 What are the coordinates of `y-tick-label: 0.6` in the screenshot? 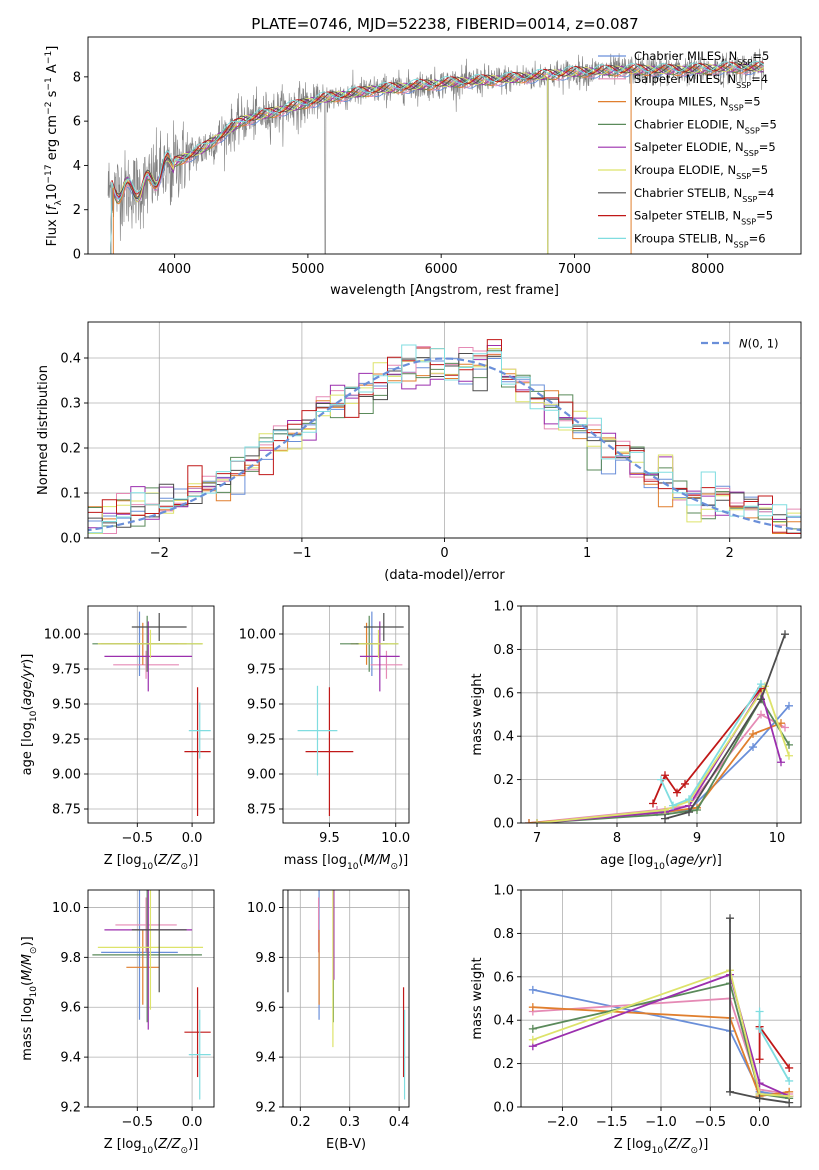 It's located at (503, 693).